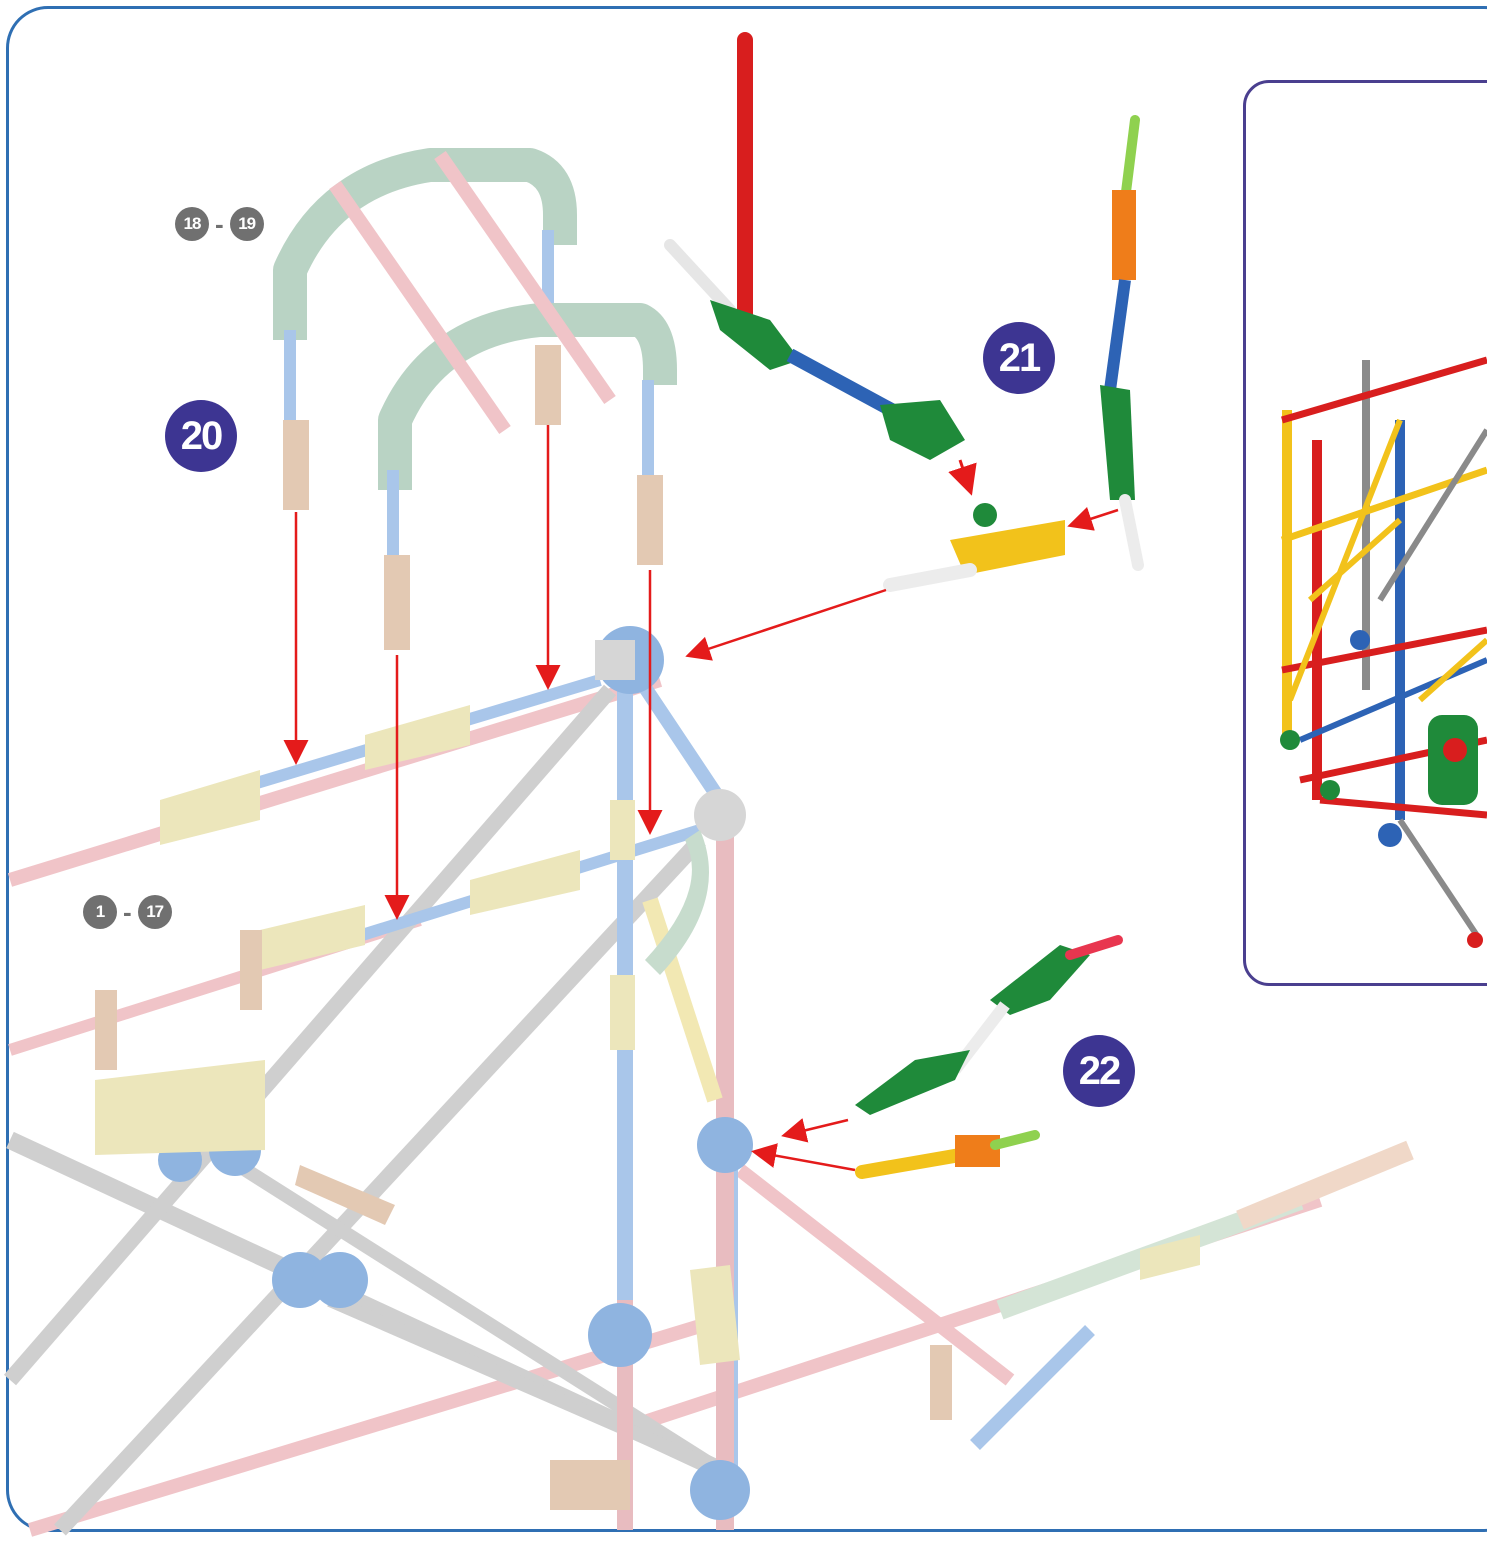 Image resolution: width=1487 pixels, height=1541 pixels. I want to click on step-20-arches, so click(475, 399).